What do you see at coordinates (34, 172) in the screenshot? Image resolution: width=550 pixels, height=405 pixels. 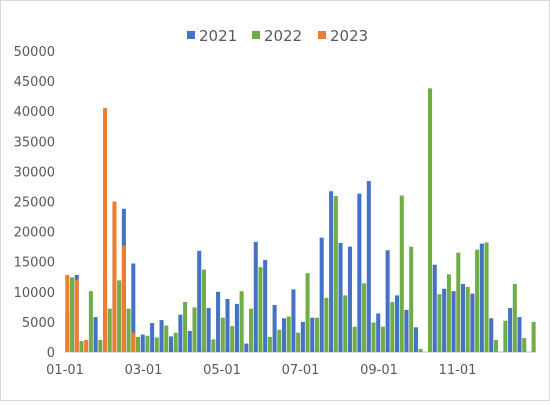 I see `y-tick-label: 30000` at bounding box center [34, 172].